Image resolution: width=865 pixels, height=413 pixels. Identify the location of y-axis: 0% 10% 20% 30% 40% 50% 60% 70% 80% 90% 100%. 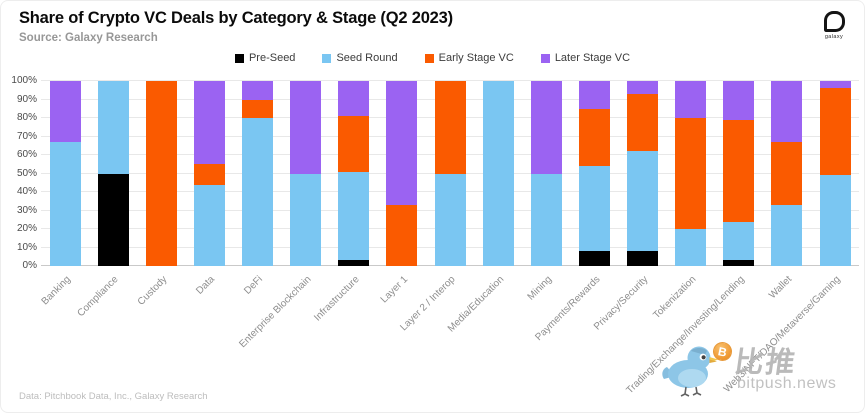
(19, 173).